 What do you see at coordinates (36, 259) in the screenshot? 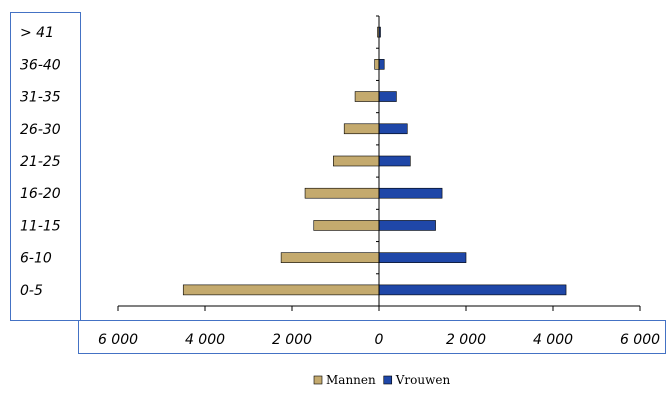
I see `category-label: 6-10` at bounding box center [36, 259].